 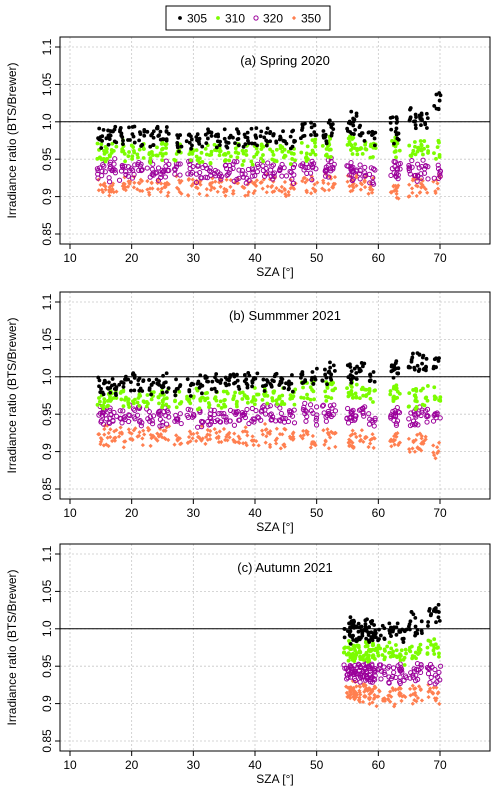 I want to click on x-tick-label: 30, so click(x=194, y=513).